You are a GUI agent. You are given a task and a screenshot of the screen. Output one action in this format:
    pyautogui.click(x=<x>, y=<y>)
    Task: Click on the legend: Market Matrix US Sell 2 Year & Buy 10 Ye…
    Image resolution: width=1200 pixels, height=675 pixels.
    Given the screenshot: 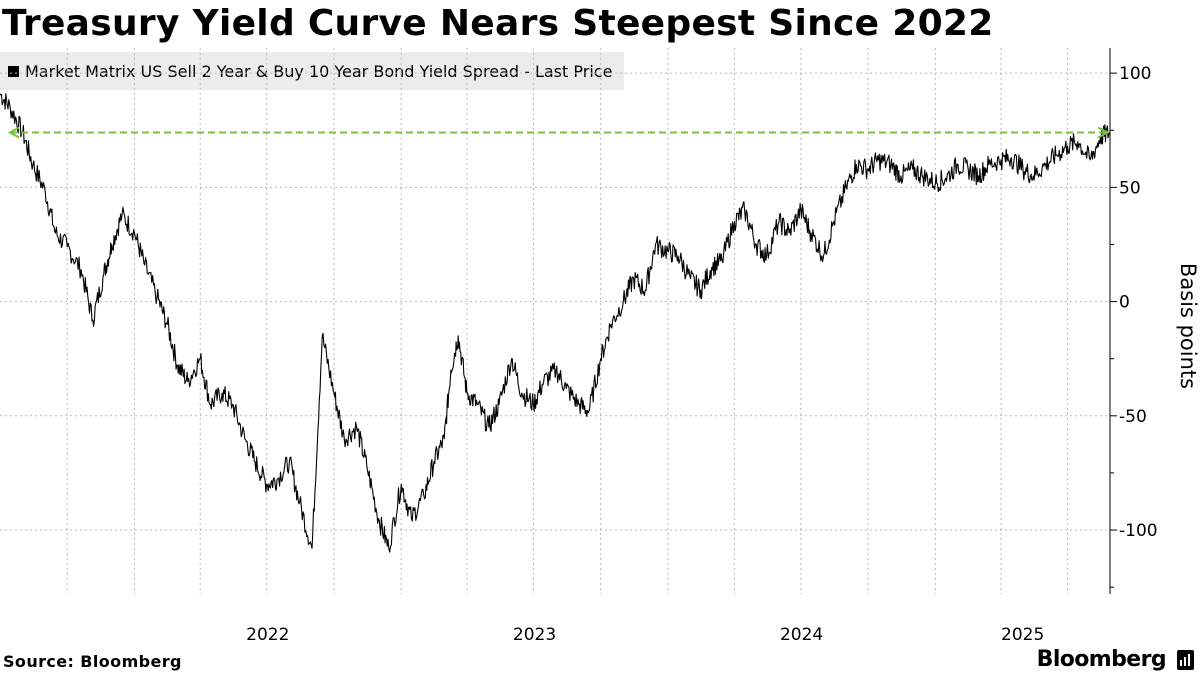 What is the action you would take?
    pyautogui.click(x=312, y=71)
    